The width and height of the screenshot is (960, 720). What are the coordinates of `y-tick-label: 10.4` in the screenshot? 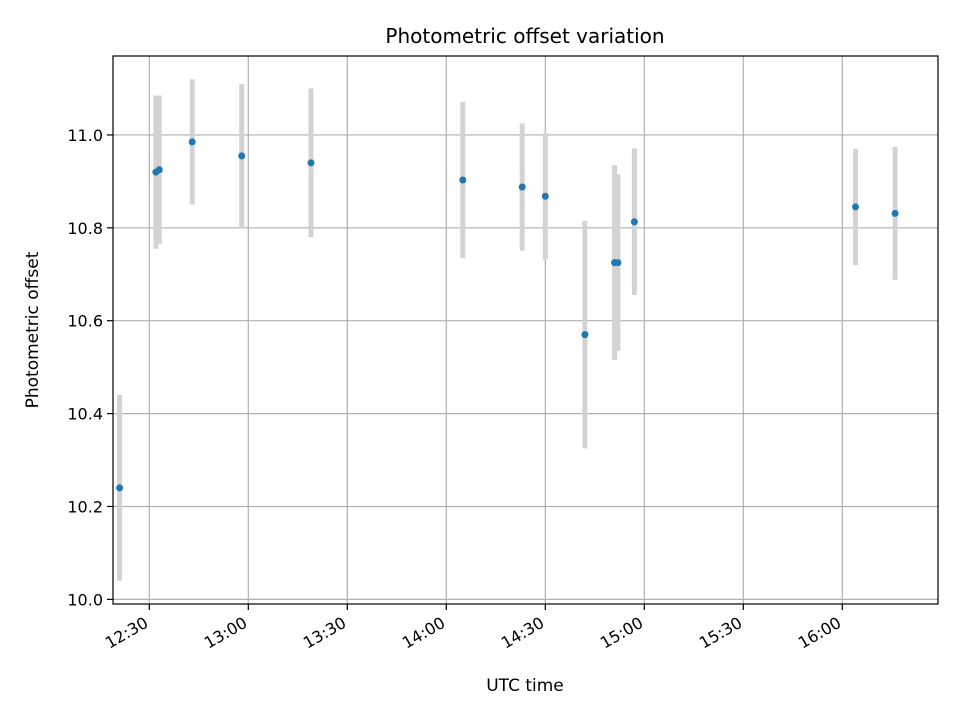 It's located at (85, 414).